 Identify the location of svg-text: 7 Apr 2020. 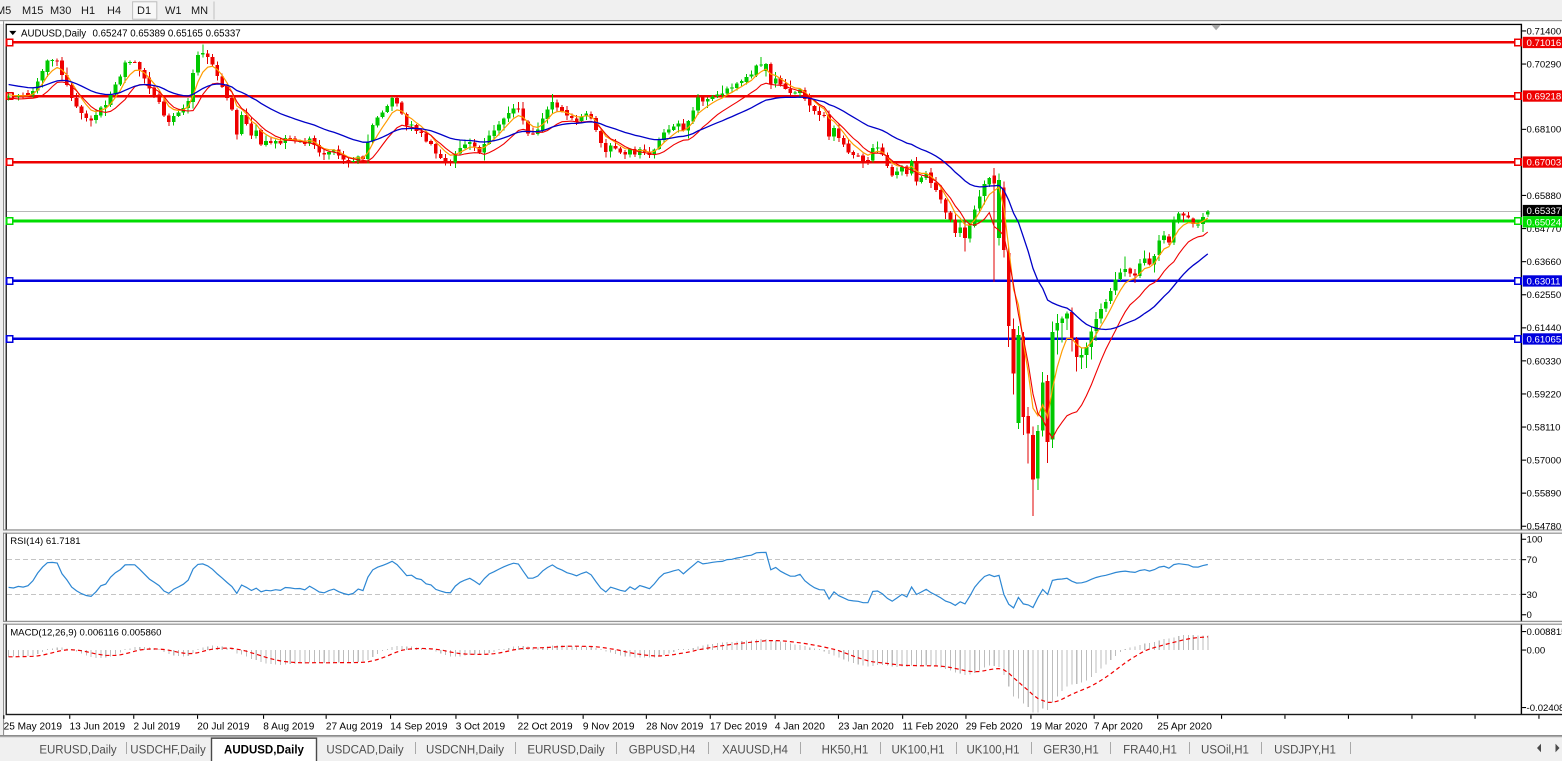
(1118, 727).